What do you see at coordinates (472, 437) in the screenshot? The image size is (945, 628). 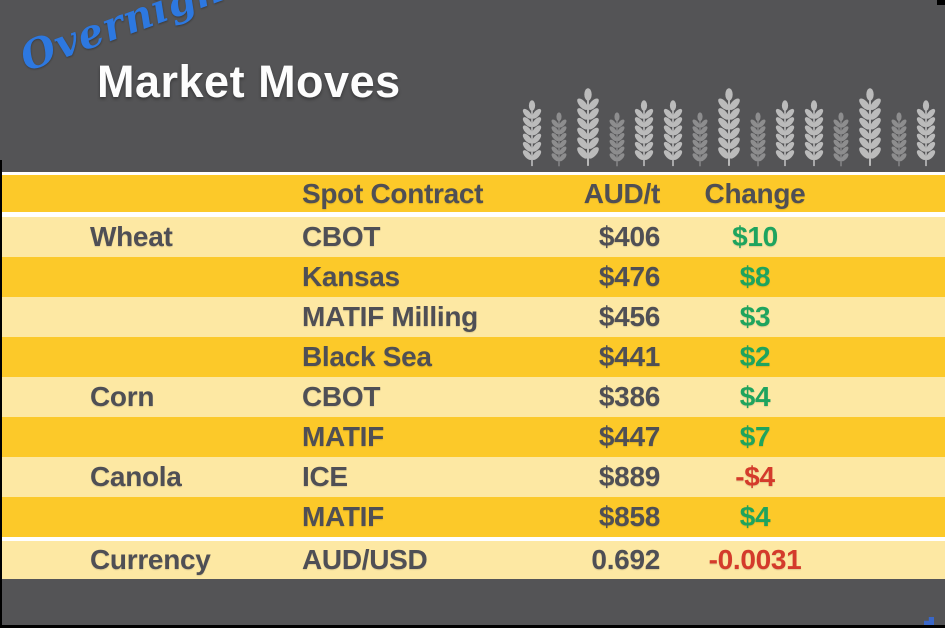 I see `table-row: MATIF $447 $7` at bounding box center [472, 437].